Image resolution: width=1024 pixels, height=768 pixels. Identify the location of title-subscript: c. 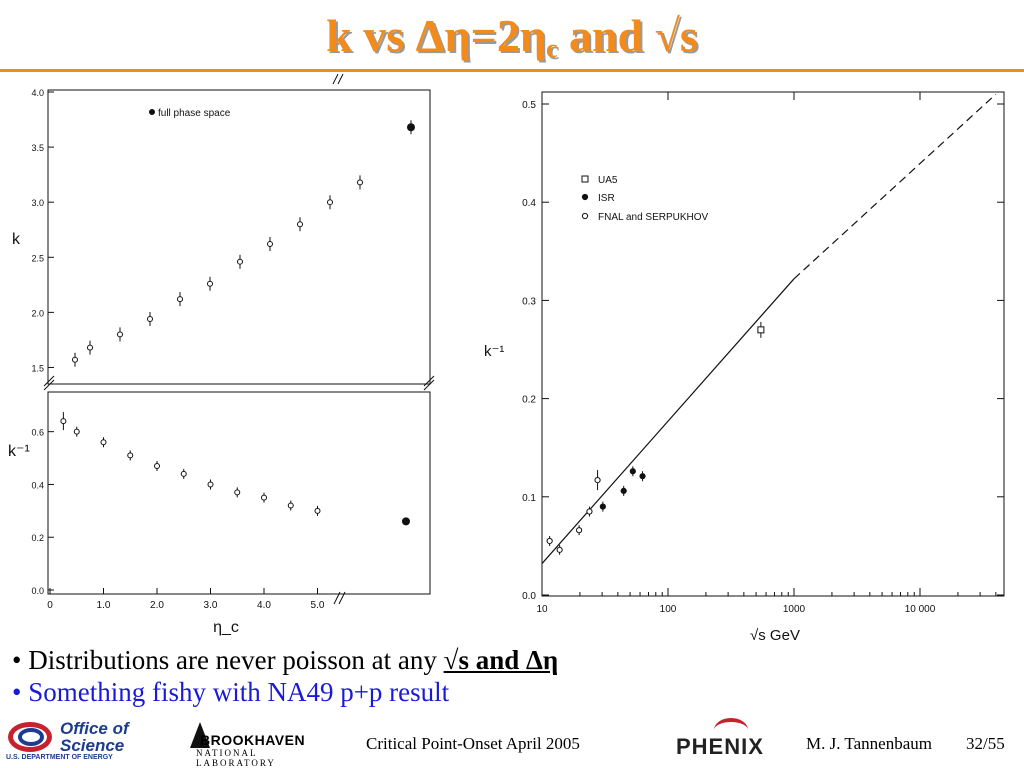
(551, 48).